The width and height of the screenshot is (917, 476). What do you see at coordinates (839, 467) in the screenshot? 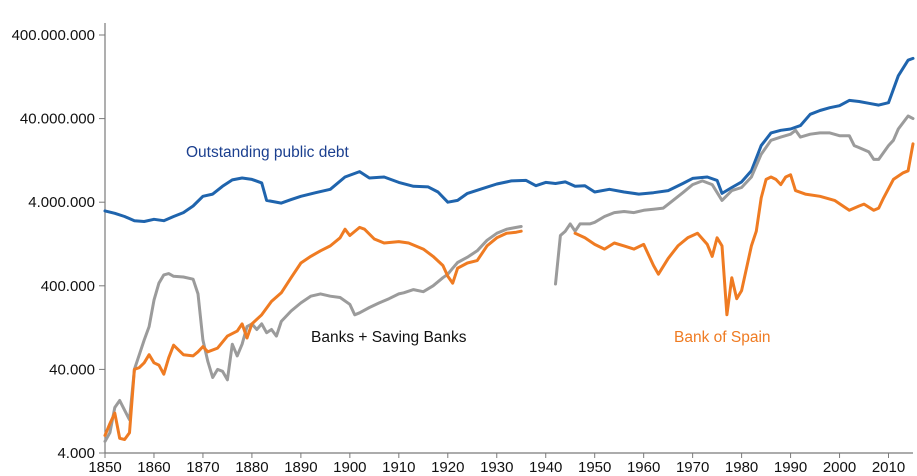
I see `x-tick-label: 2000` at bounding box center [839, 467].